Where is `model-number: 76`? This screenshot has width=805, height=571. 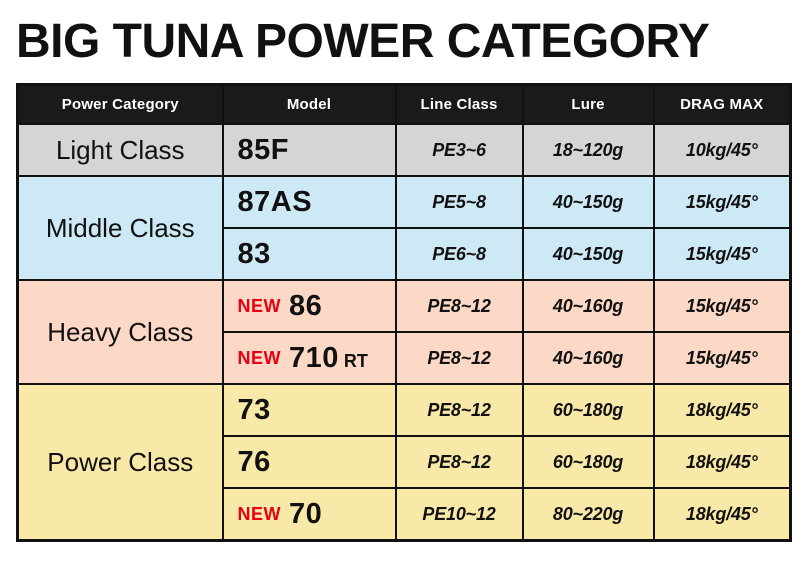
model-number: 76 is located at coordinates (254, 461).